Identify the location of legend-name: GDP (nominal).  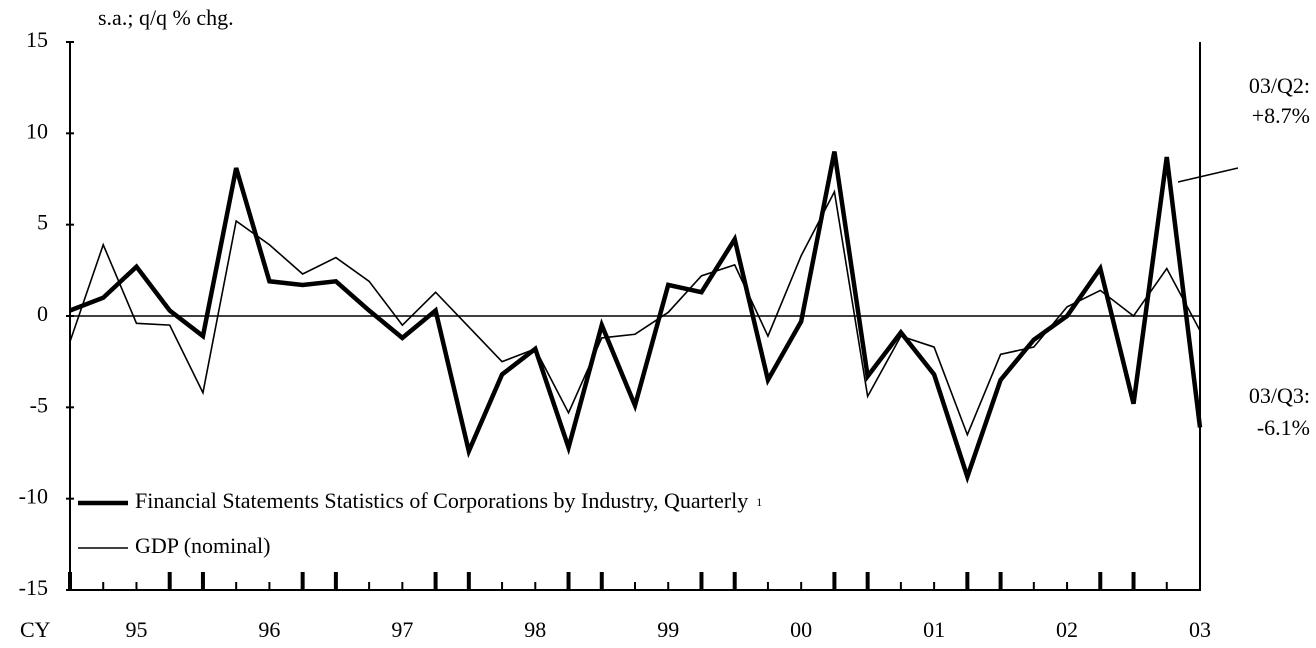
(202, 545).